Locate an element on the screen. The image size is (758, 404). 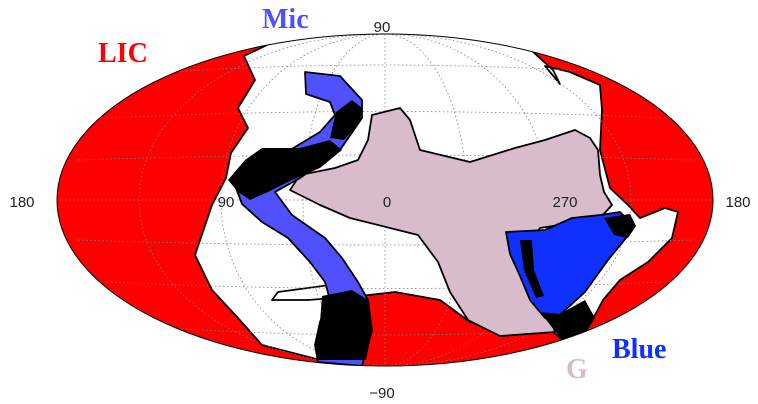
overlap-lic-blue-right is located at coordinates (620, 226).